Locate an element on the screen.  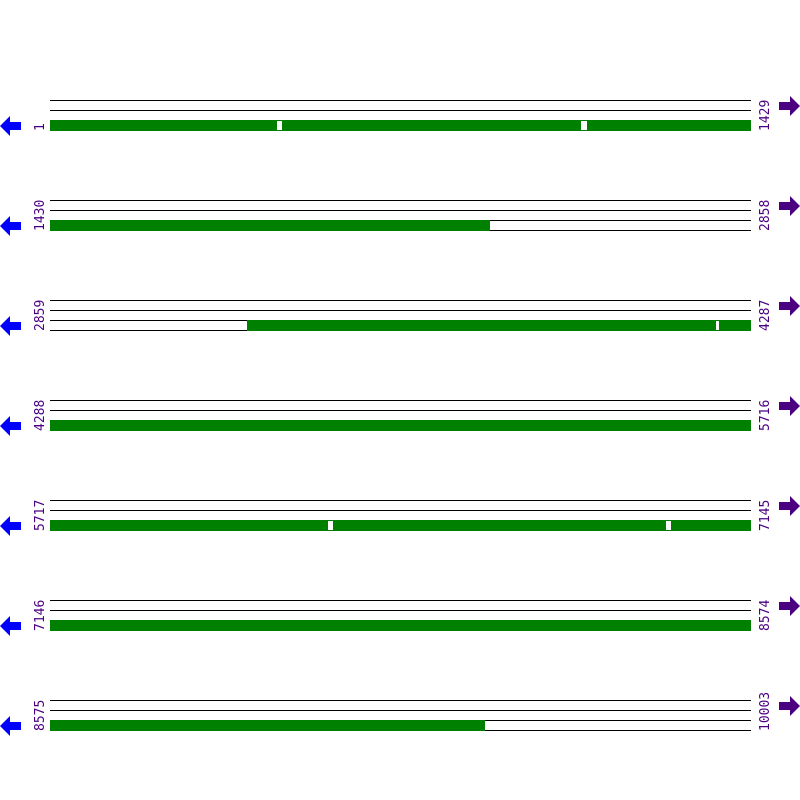
start-position-label: 7146 is located at coordinates (40, 615).